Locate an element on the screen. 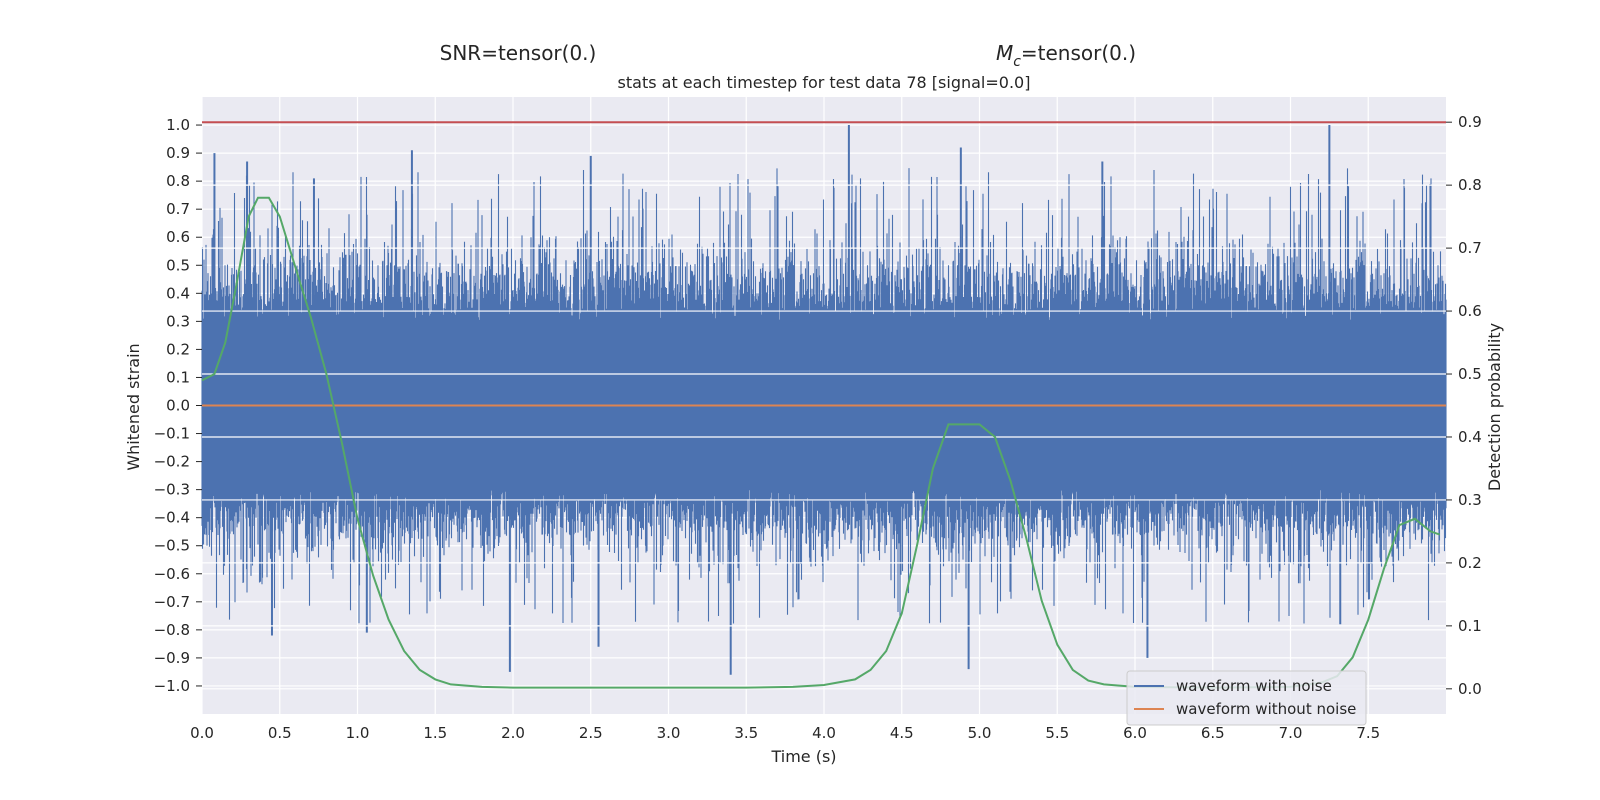 This screenshot has height=800, width=1600. y-left-tick-label-16: −0.6 is located at coordinates (172, 574).